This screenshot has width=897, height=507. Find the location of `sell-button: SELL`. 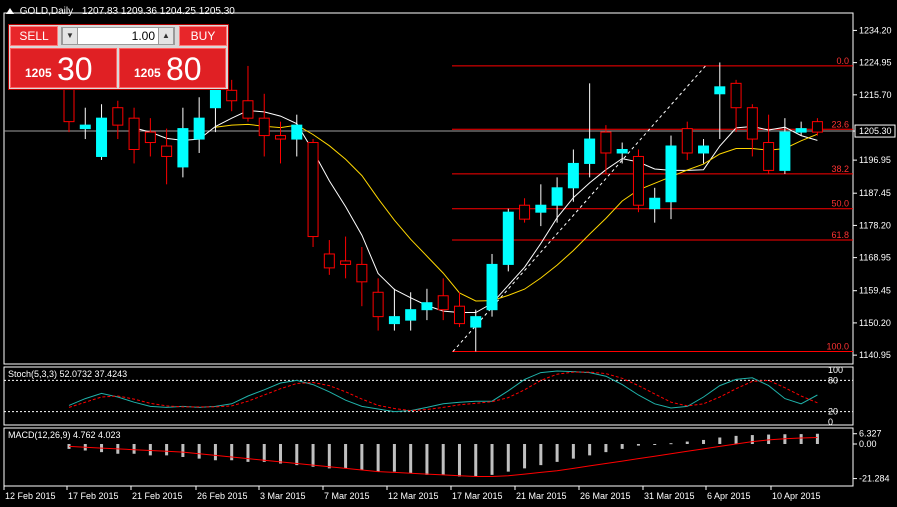

sell-button: SELL is located at coordinates (34, 36).